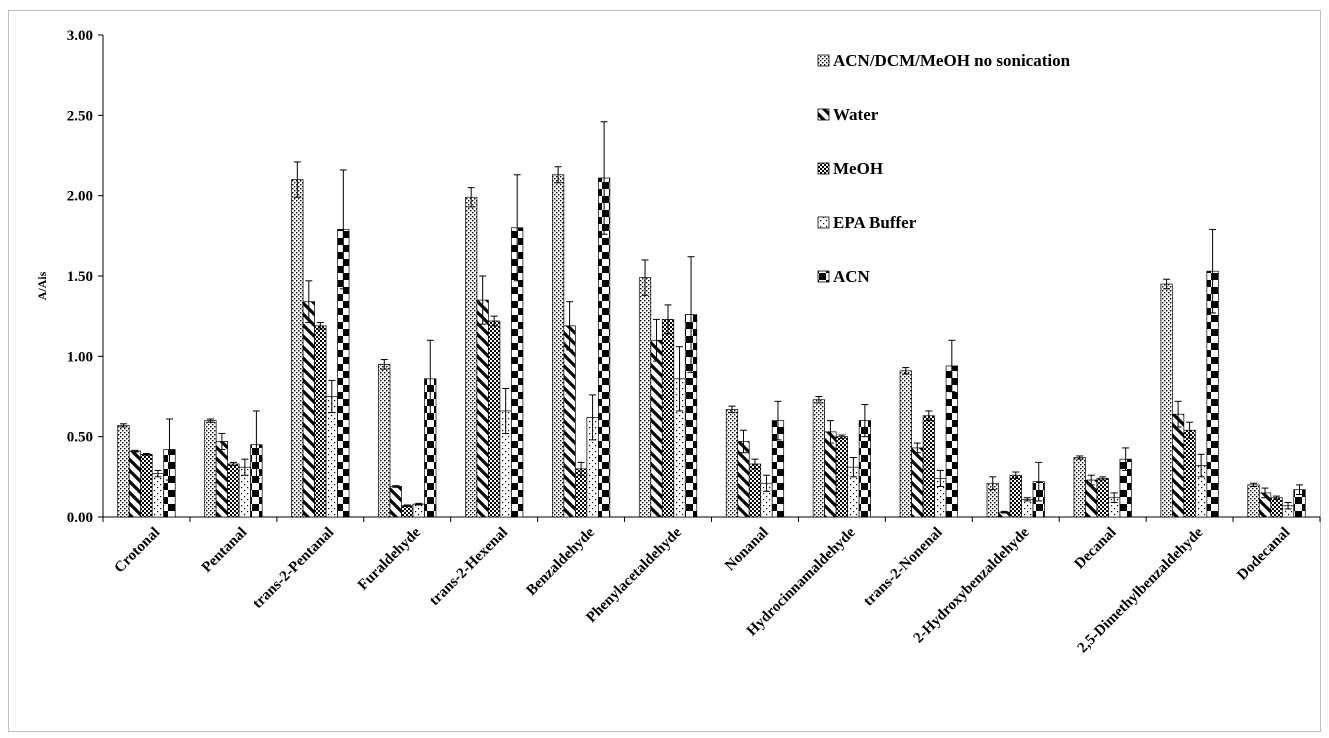  I want to click on category-label: Furaldehyde, so click(389, 558).